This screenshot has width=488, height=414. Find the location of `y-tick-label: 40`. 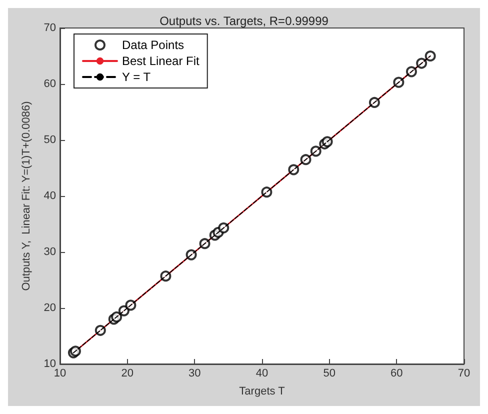

y-tick-label: 40 is located at coordinates (50, 196).